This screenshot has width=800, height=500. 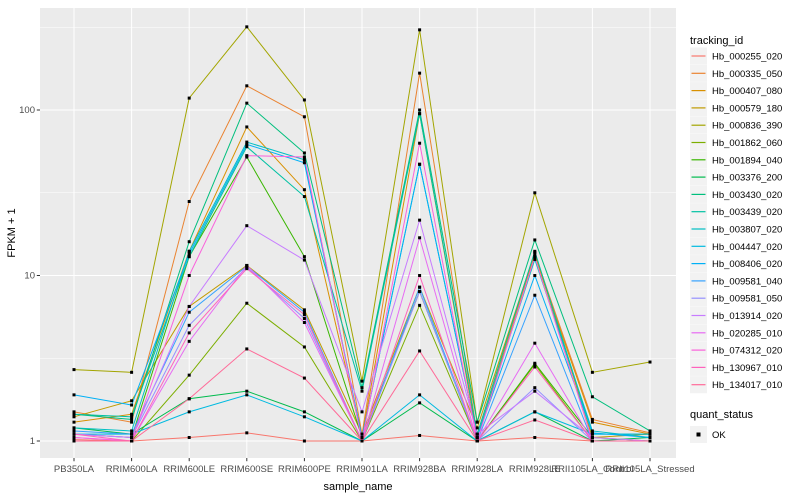 I want to click on legend-label-Hb_003376_200: Hb_003376_200, so click(x=747, y=178).